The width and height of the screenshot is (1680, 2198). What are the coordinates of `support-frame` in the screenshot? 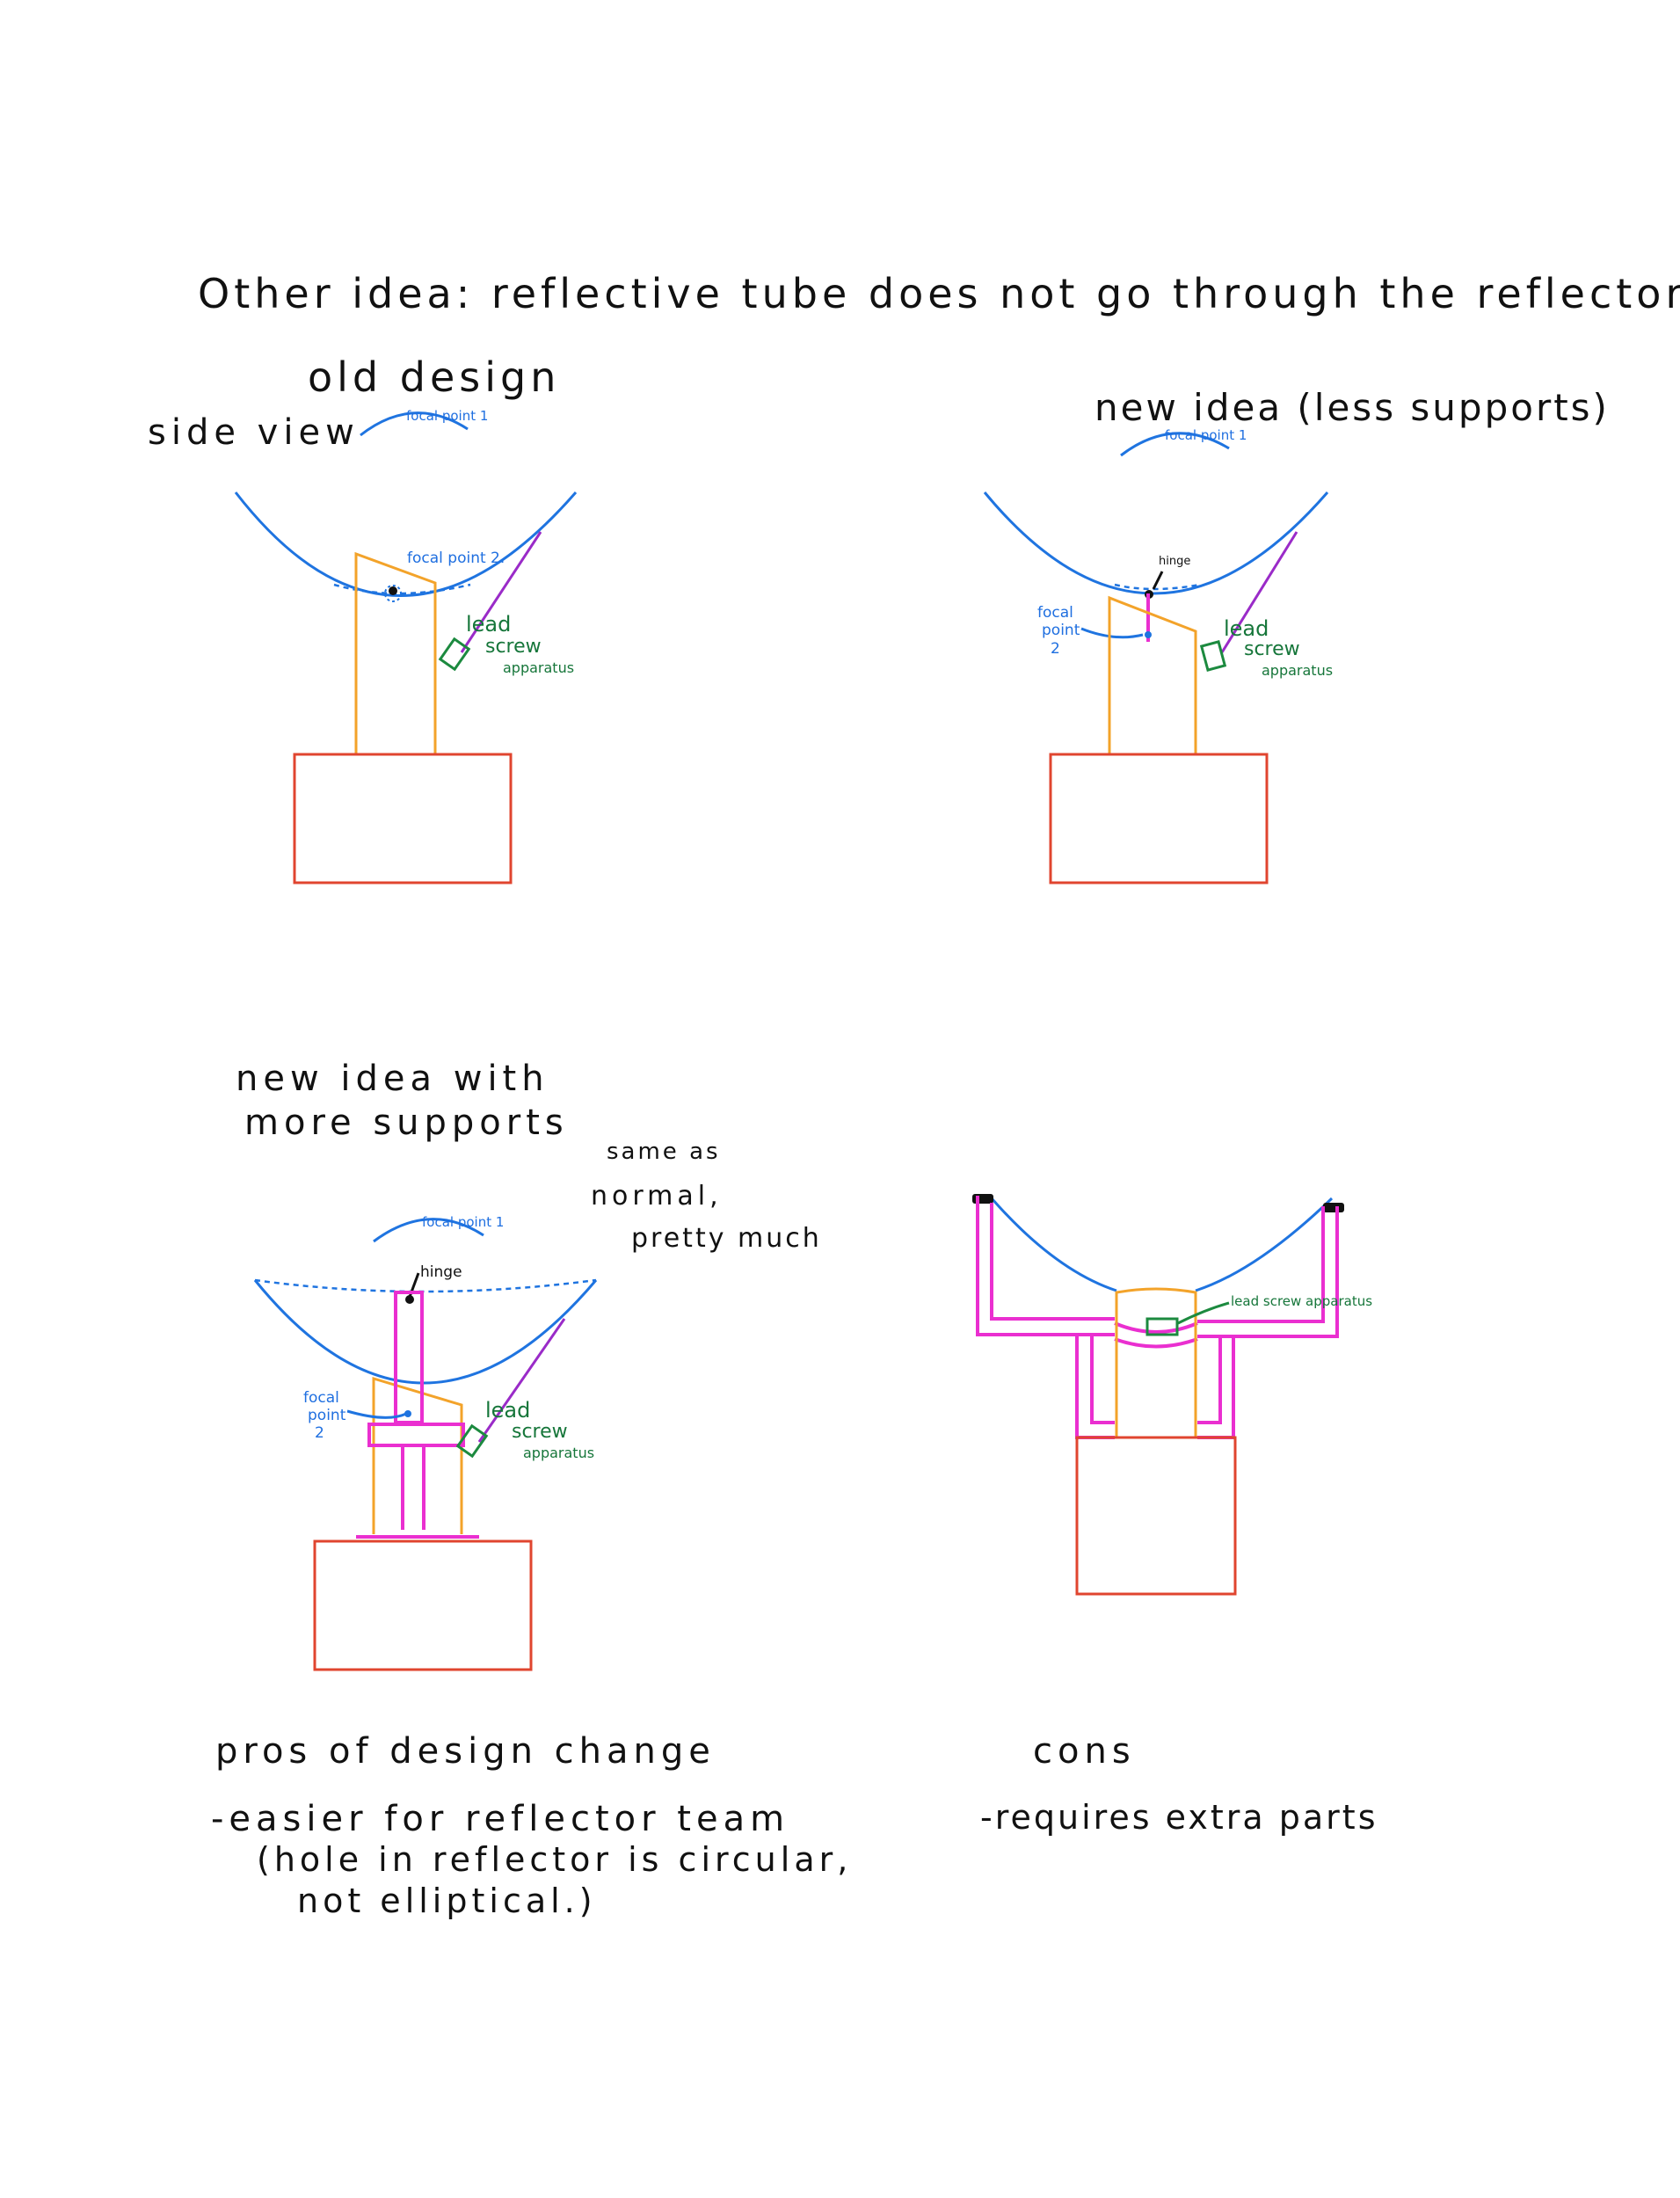 It's located at (1045, 1266).